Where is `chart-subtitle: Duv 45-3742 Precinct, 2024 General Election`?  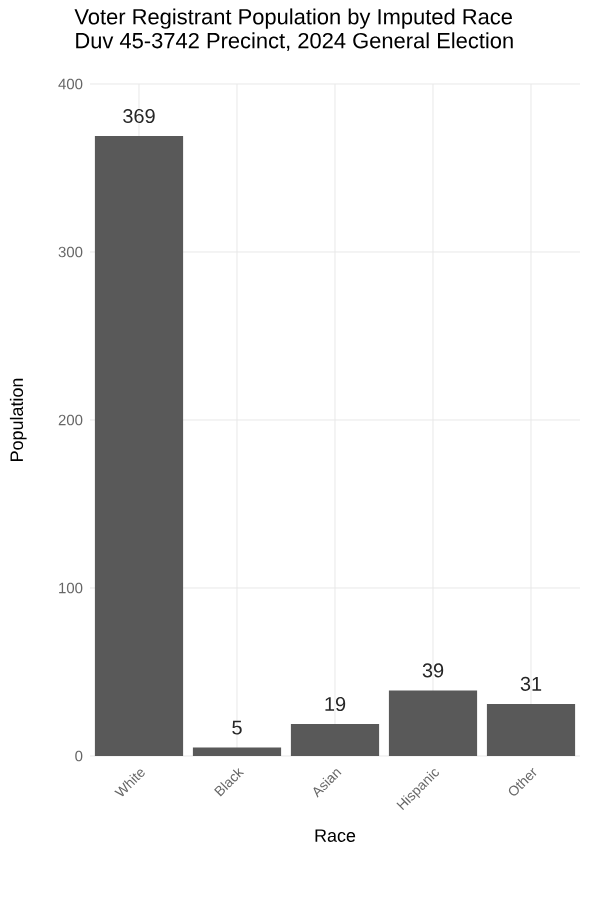 chart-subtitle: Duv 45-3742 Precinct, 2024 General Election is located at coordinates (294, 41).